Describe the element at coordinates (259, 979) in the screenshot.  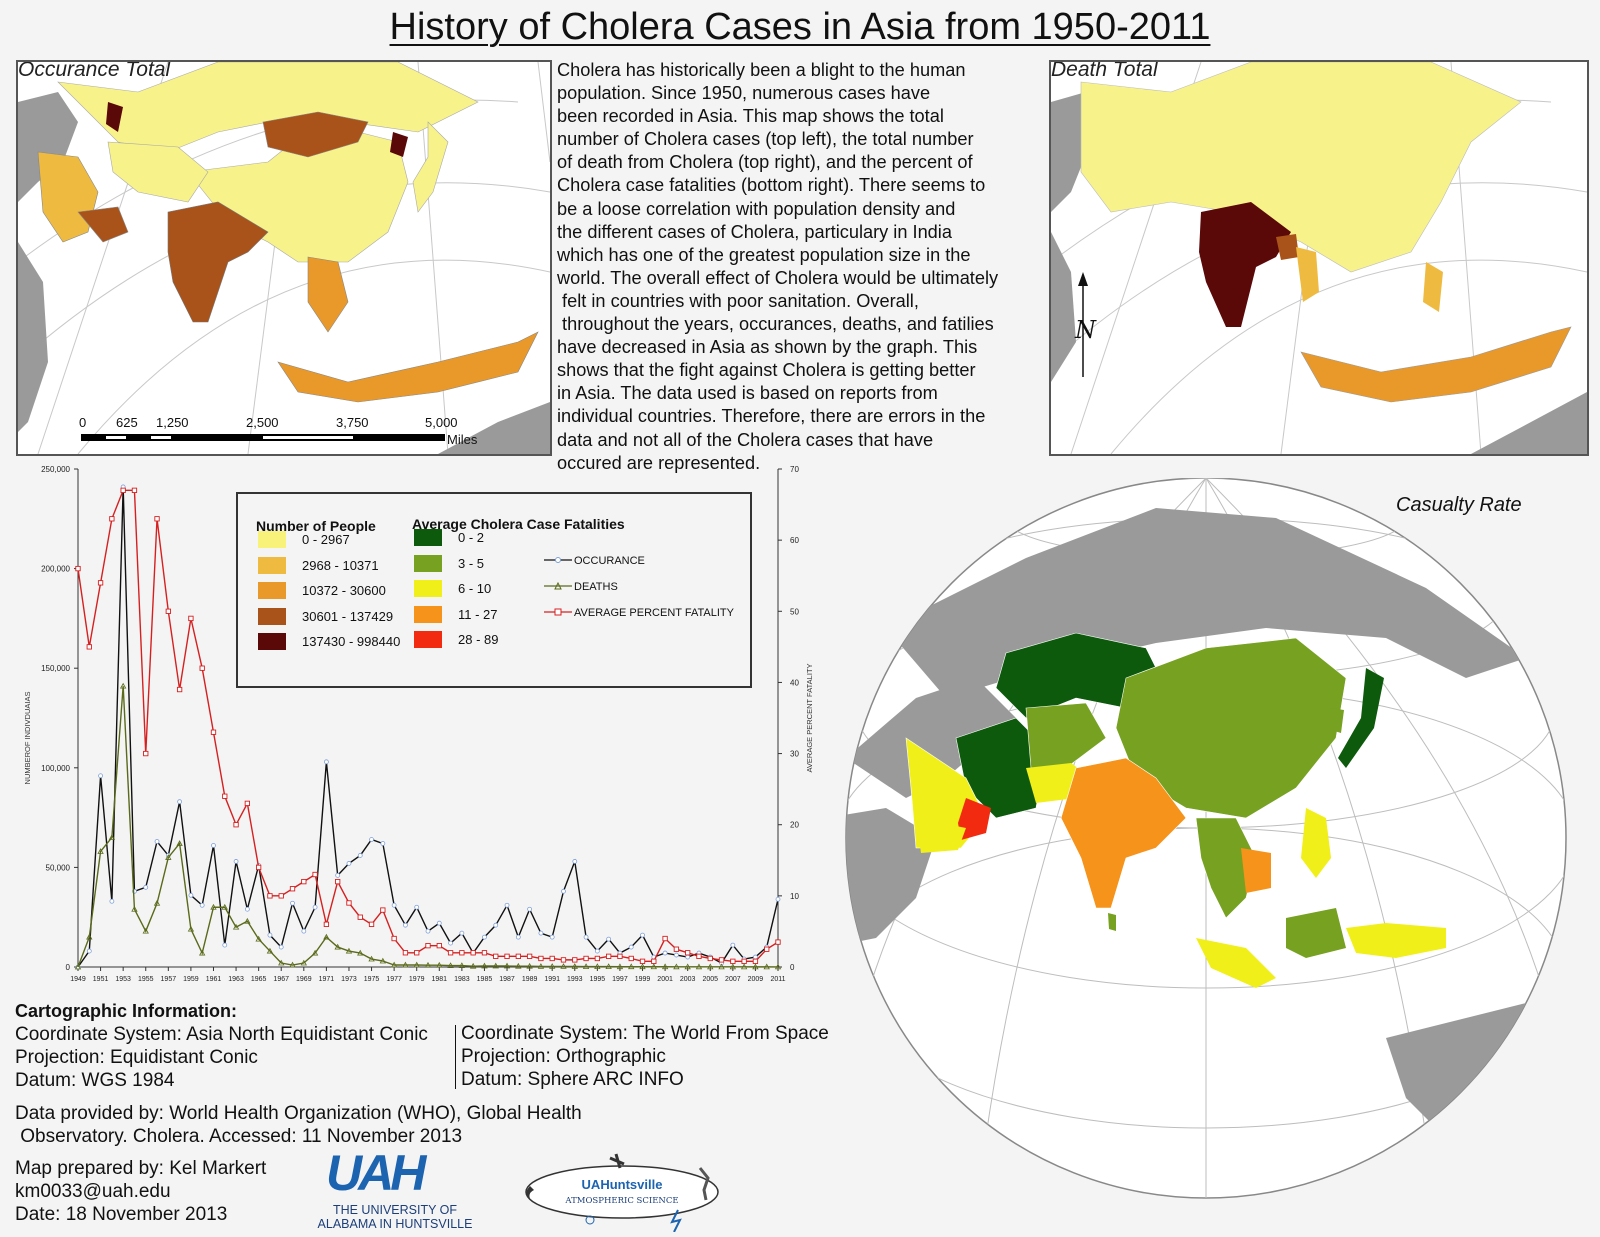
I see `x-tick-label: 1965` at that location.